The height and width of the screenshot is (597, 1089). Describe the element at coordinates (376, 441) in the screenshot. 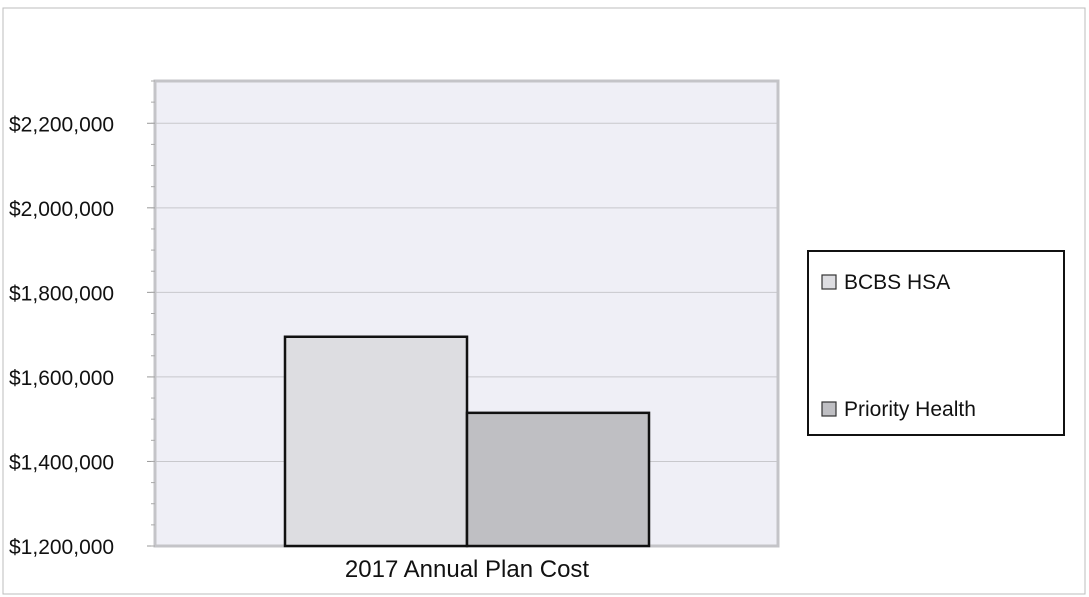

I see `bar-bcbs-hsa` at that location.